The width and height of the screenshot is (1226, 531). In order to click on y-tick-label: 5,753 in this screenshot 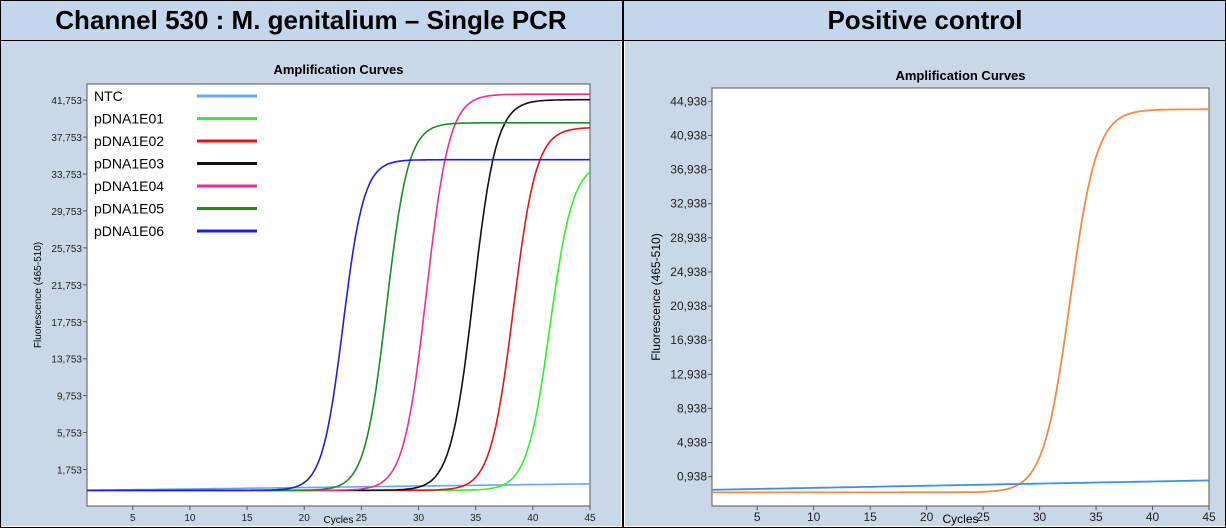, I will do `click(69, 434)`.